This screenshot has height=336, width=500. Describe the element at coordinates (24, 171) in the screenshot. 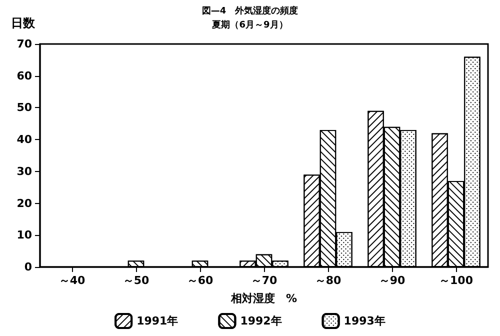

I see `y-tick-label: 30` at that location.